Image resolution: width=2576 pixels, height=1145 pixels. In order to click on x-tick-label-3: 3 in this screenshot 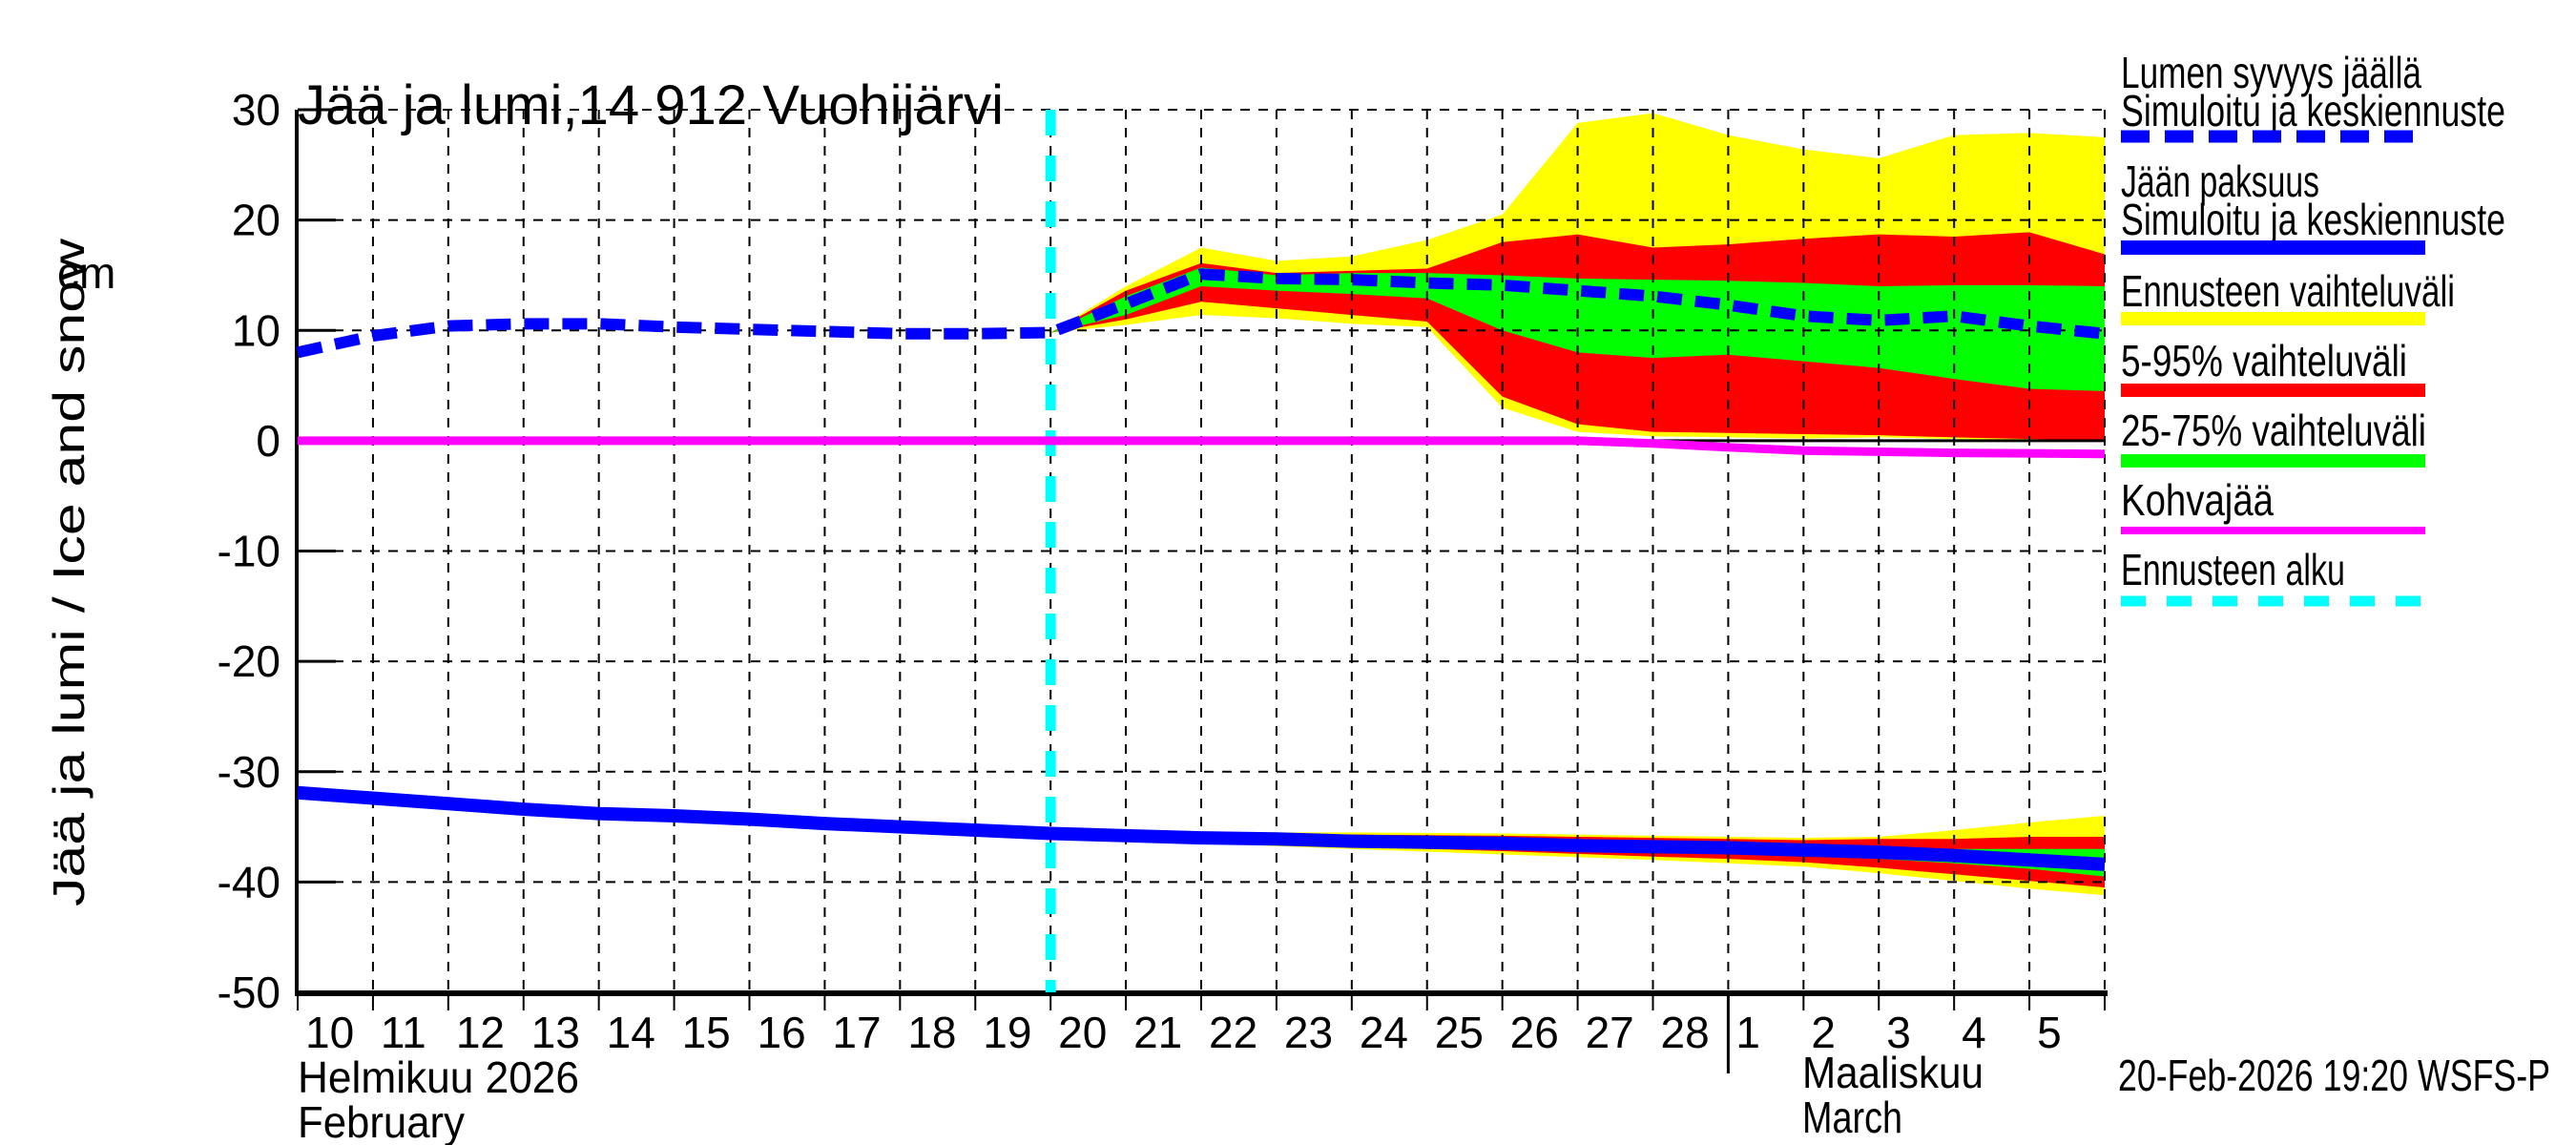, I will do `click(1898, 1032)`.